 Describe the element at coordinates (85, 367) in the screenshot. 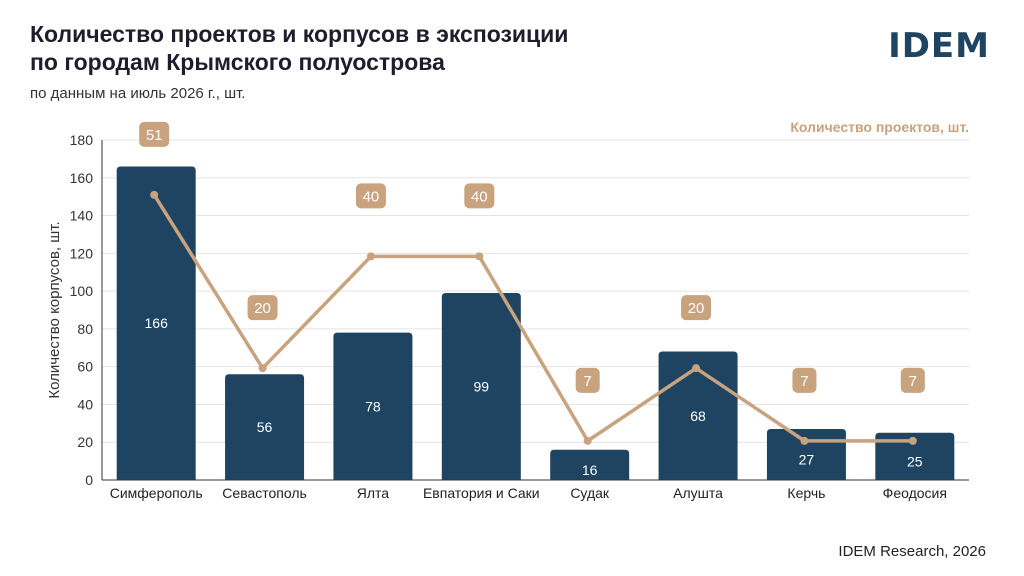

I see `y-tick-label: 60` at that location.